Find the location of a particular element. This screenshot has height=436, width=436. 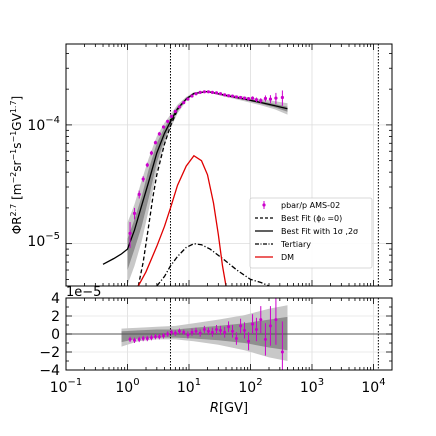

series-line-dashdot is located at coordinates (213, 264).